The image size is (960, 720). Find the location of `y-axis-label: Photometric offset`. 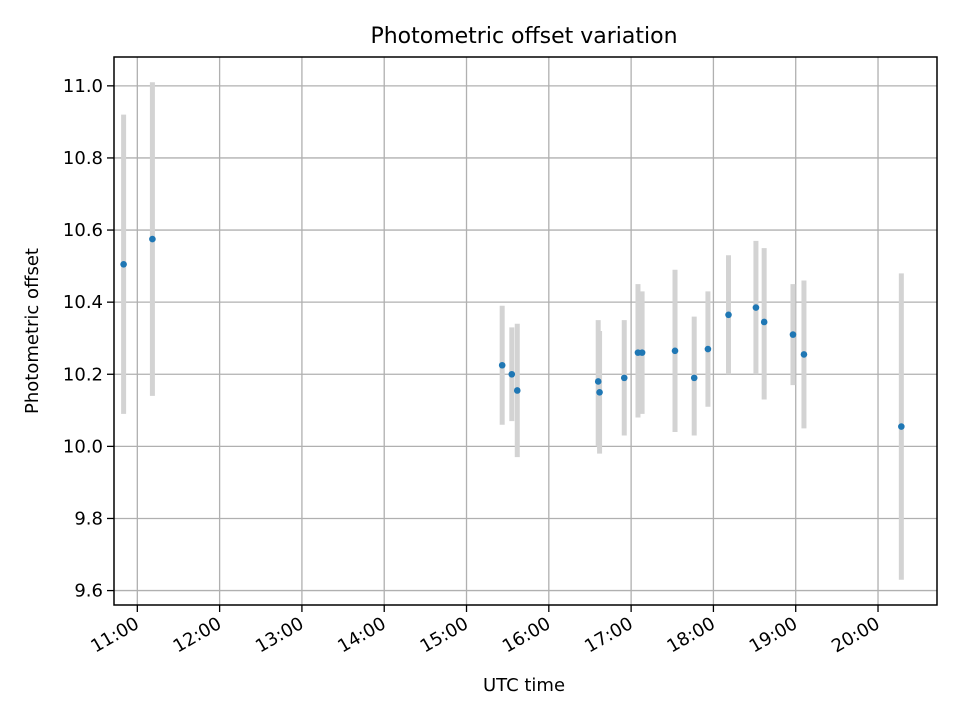

y-axis-label: Photometric offset is located at coordinates (32, 331).